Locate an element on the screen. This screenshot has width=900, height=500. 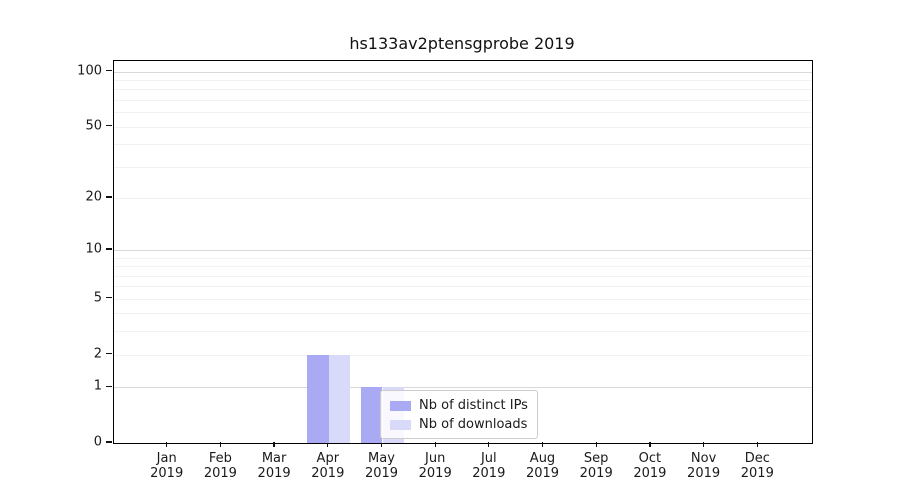
x-tick-month: Jun is located at coordinates (435, 458).